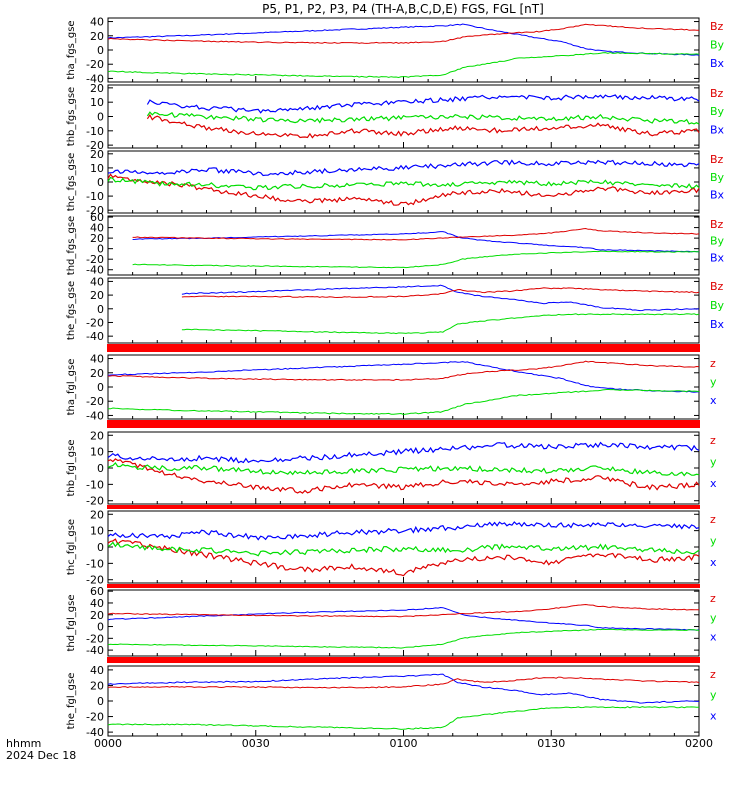 Image resolution: width=750 pixels, height=800 pixels. Describe the element at coordinates (71, 468) in the screenshot. I see `y-axis-label: thb_fgl_gse` at that location.